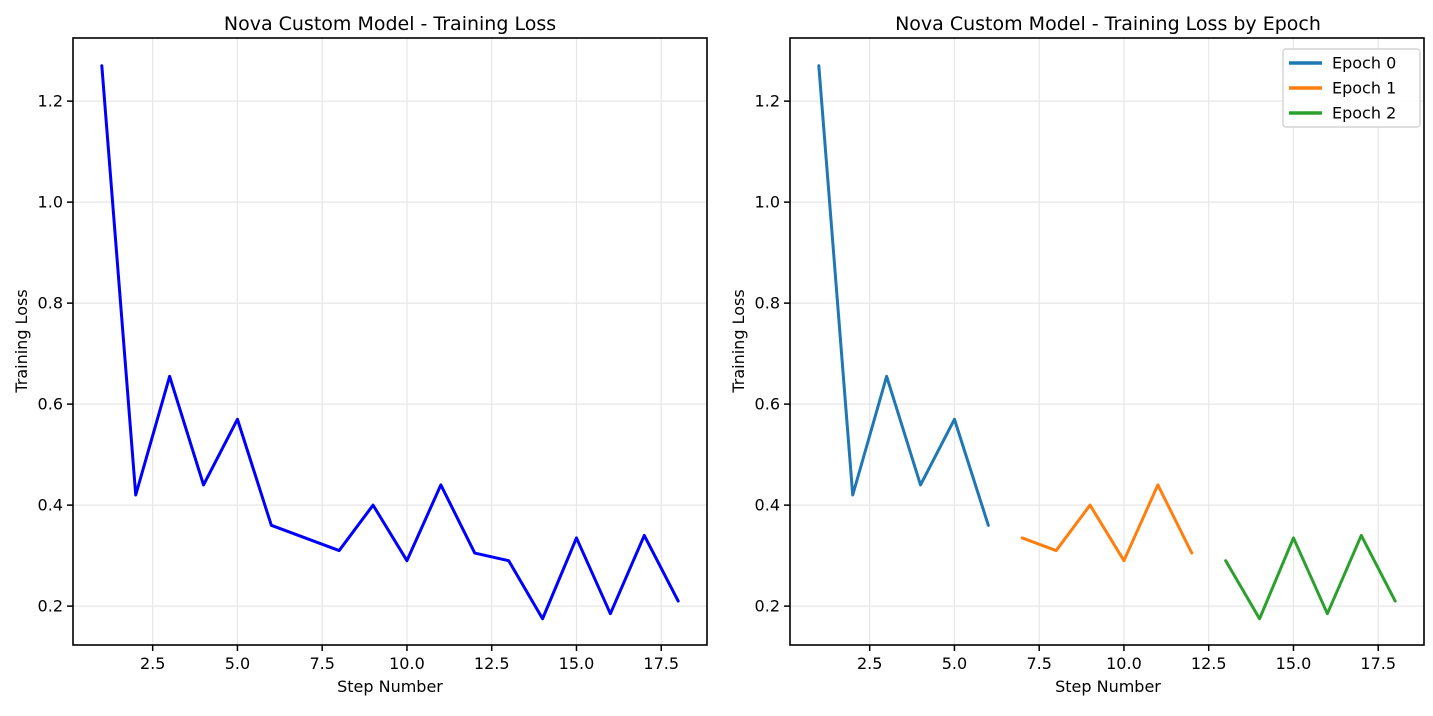 Image resolution: width=1433 pixels, height=716 pixels. I want to click on legend-box, so click(1351, 88).